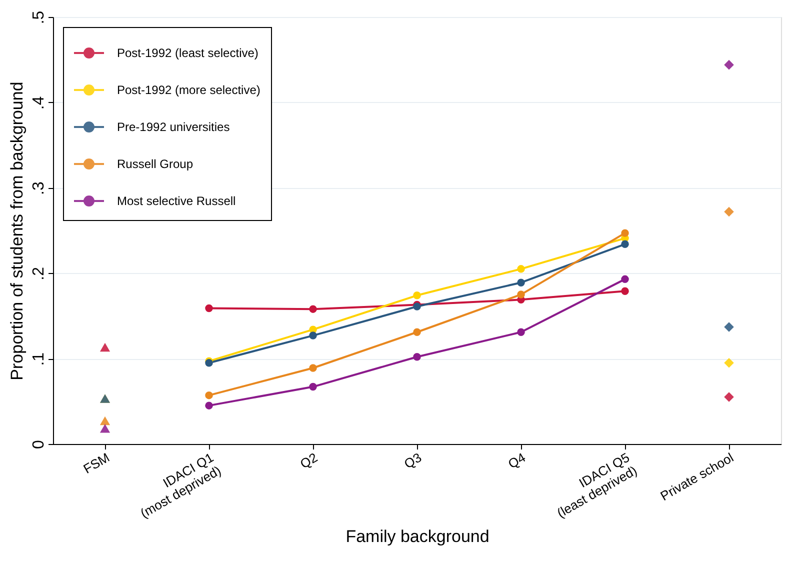  Describe the element at coordinates (173, 127) in the screenshot. I see `legend-label: Pre-1992 universities` at that location.